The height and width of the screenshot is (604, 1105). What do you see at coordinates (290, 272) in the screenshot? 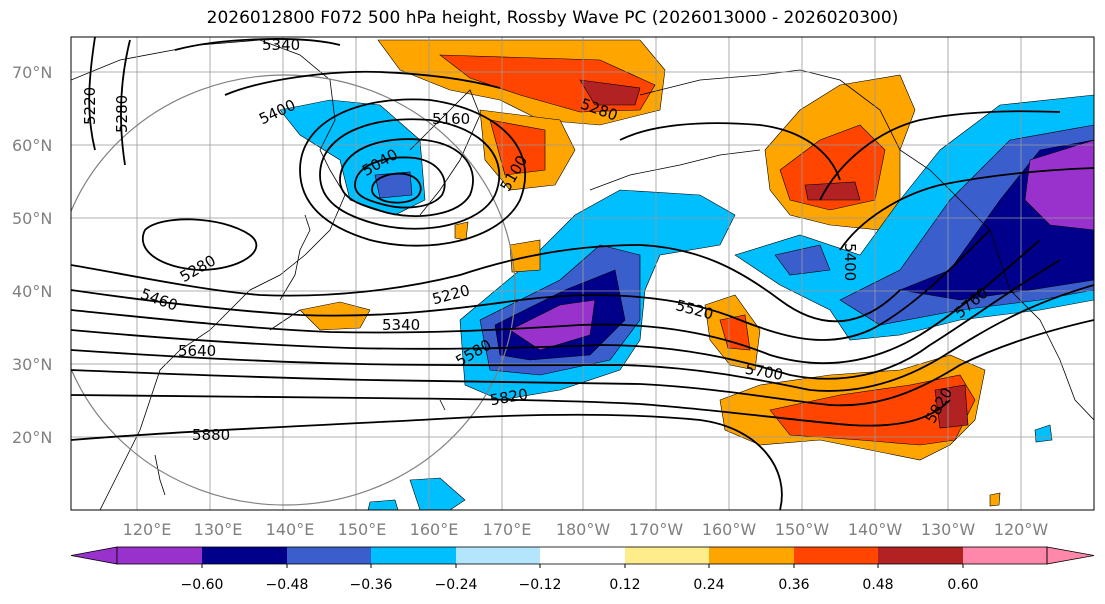
I see `coastline-japan` at bounding box center [290, 272].